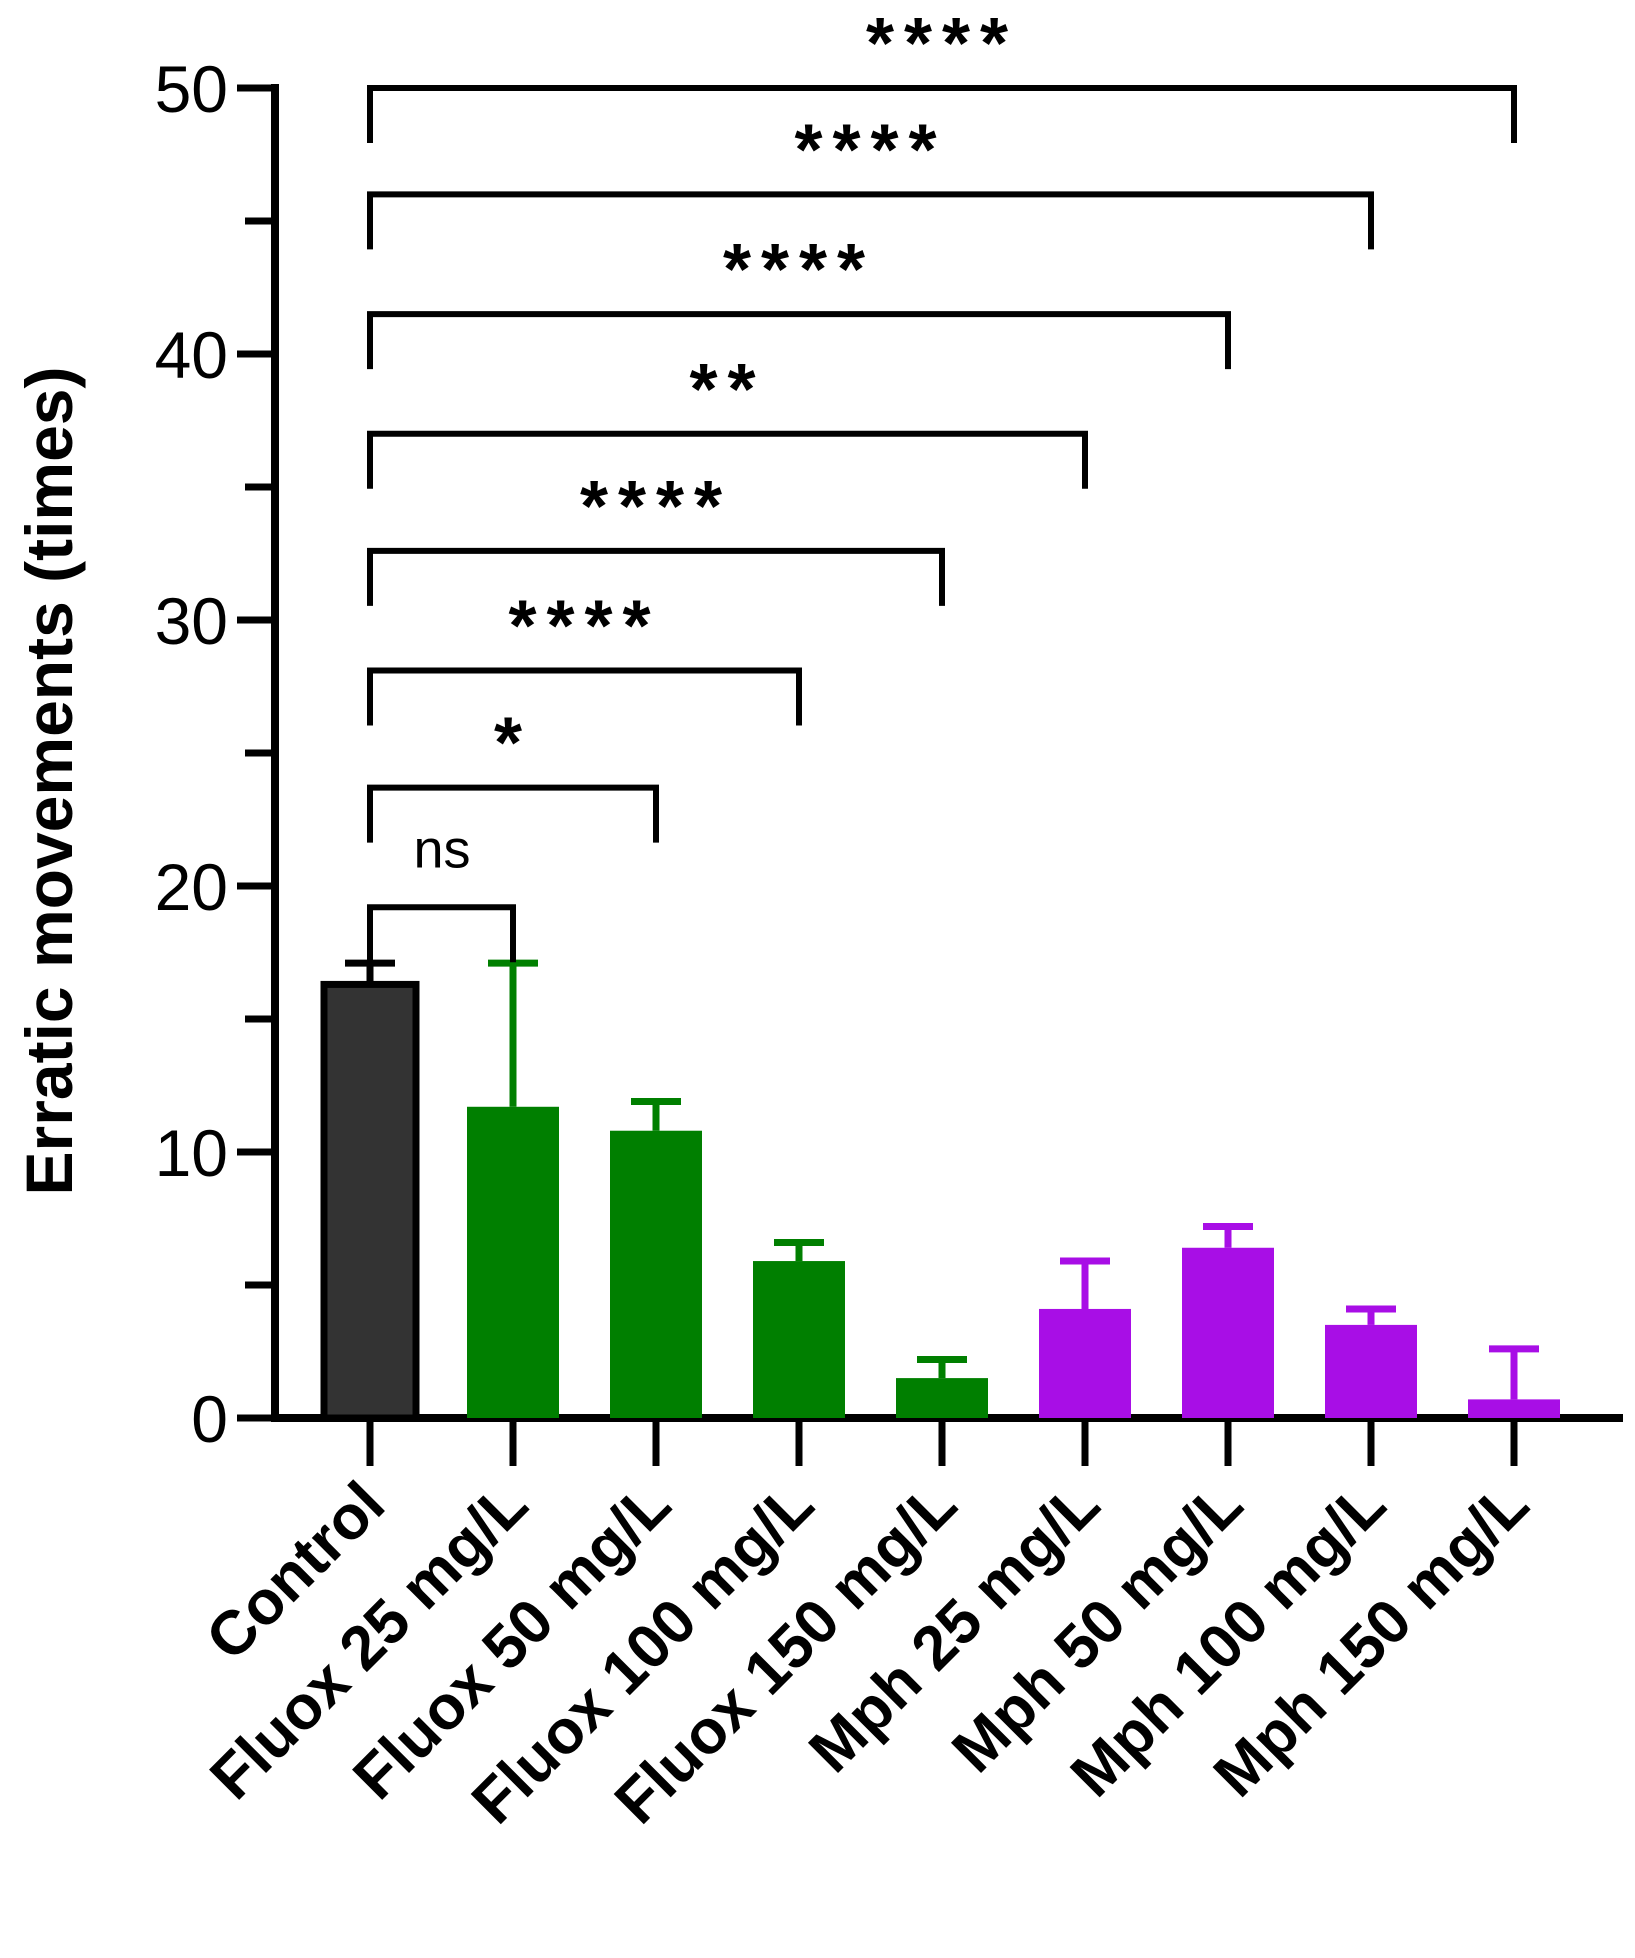 This screenshot has width=1635, height=1958. Describe the element at coordinates (49, 781) in the screenshot. I see `y-axis-title: Erratic movements (times)` at that location.